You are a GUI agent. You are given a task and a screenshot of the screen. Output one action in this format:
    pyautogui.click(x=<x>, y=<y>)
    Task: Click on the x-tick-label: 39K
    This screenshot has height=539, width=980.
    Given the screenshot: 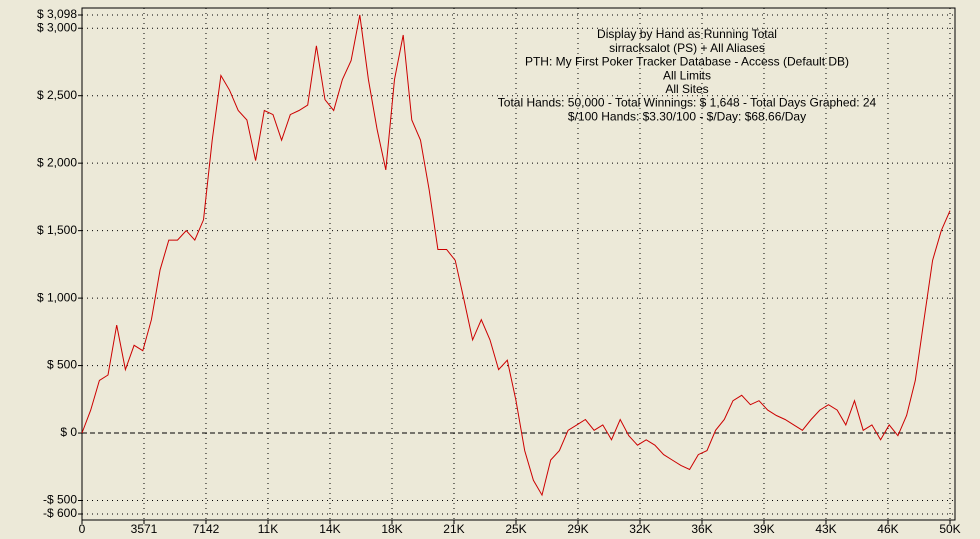 What is the action you would take?
    pyautogui.click(x=763, y=529)
    